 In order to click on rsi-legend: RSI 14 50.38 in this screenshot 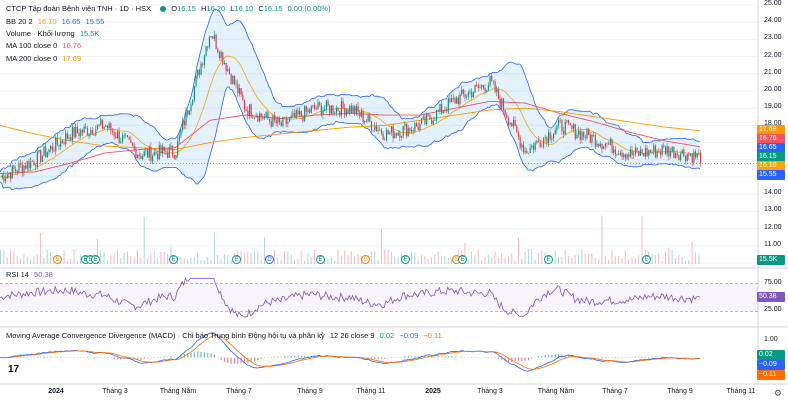, I will do `click(31, 274)`.